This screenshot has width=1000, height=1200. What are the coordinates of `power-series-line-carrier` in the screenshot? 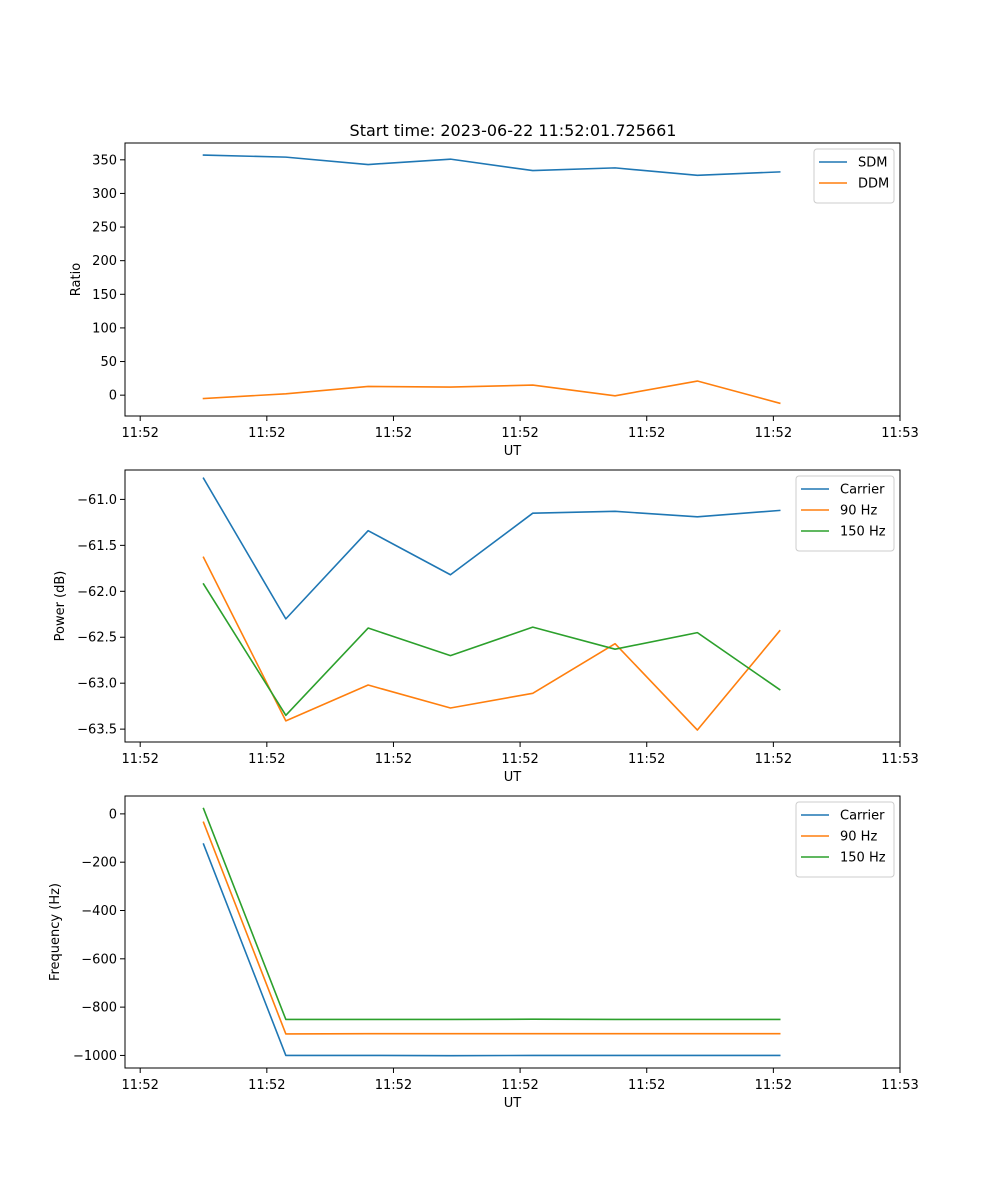 It's located at (491, 548).